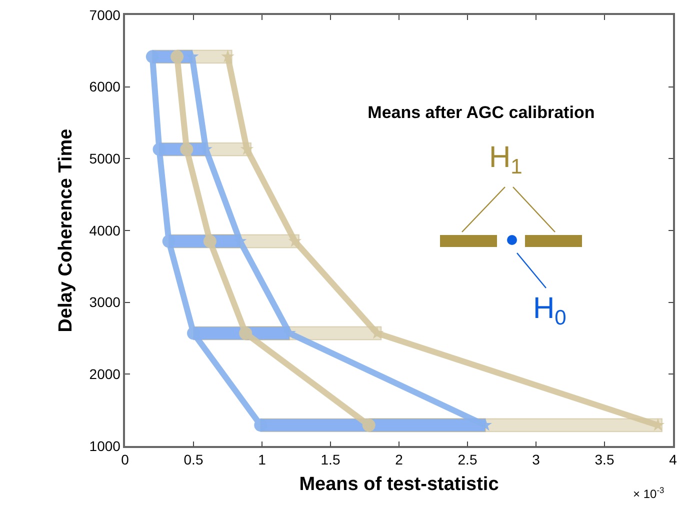  Describe the element at coordinates (105, 302) in the screenshot. I see `y-tick-label: 3000` at that location.